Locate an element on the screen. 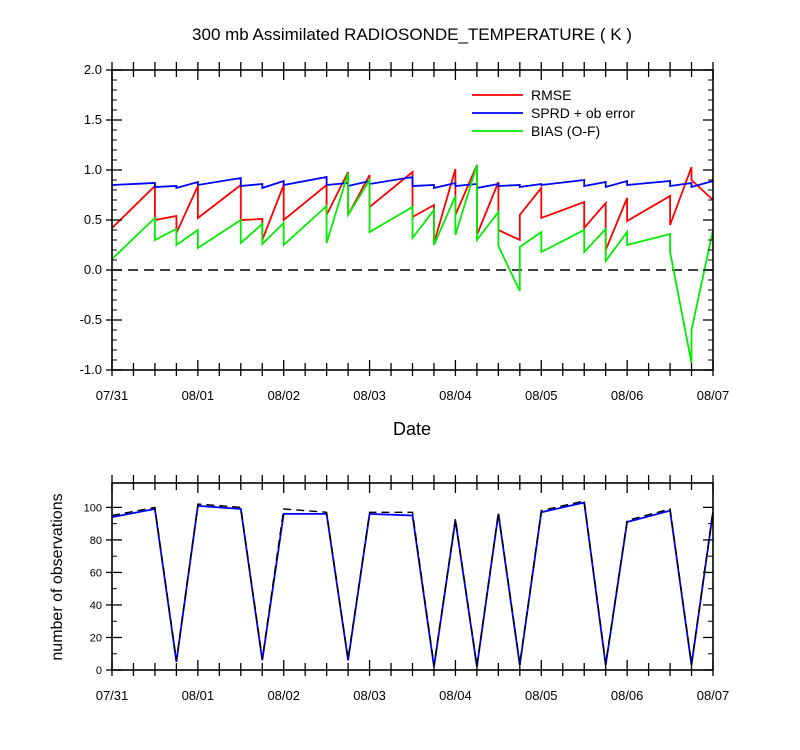 This screenshot has width=800, height=750. legend: RMSE SPRD + ob error BIAS (O-F) is located at coordinates (553, 113).